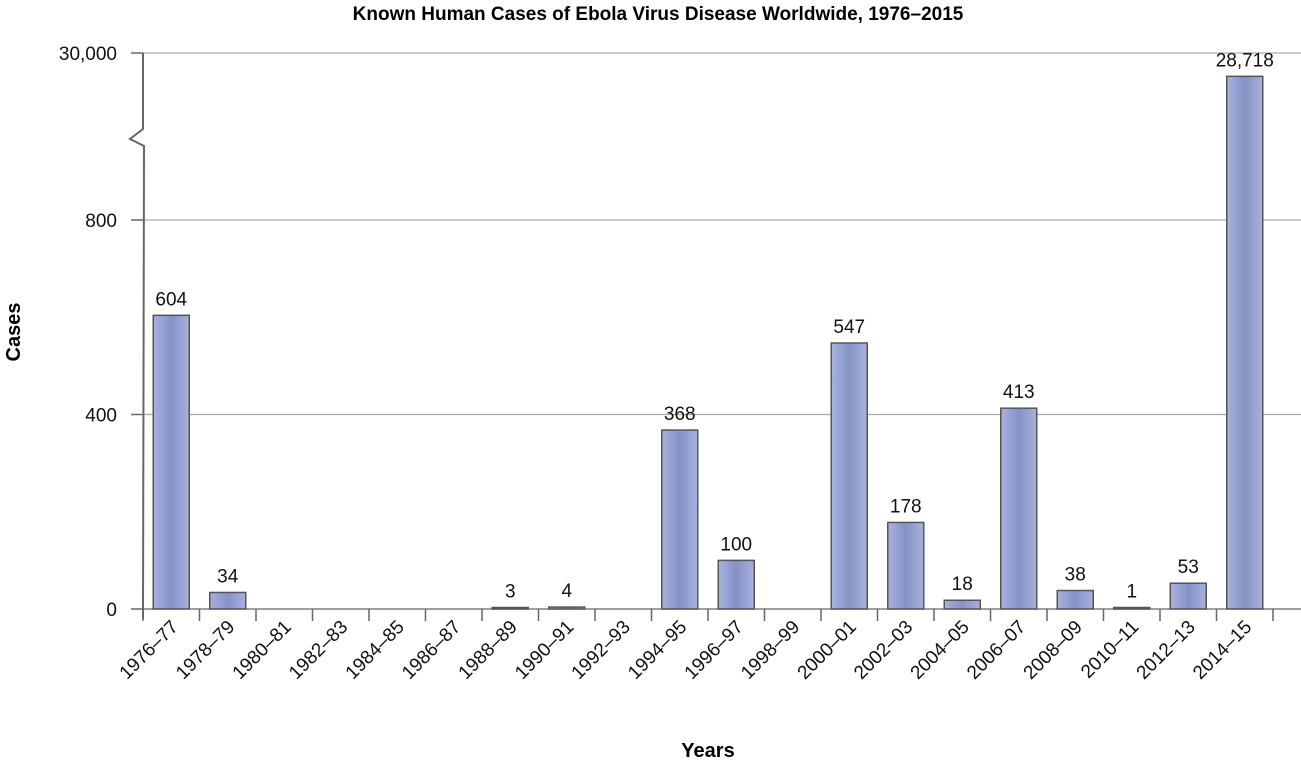 This screenshot has height=766, width=1301. Describe the element at coordinates (657, 650) in the screenshot. I see `x-tick-label: 1994–95` at that location.